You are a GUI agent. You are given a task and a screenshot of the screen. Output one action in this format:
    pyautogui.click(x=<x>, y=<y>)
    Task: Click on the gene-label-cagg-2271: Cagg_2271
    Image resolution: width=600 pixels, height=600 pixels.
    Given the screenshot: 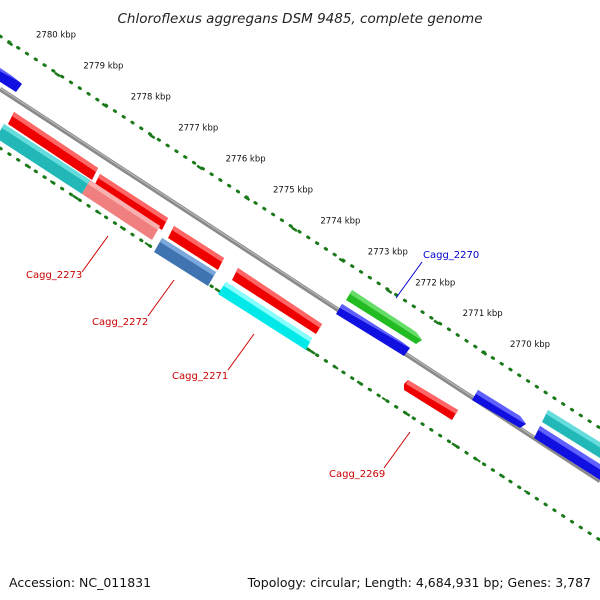 What is the action you would take?
    pyautogui.click(x=200, y=376)
    